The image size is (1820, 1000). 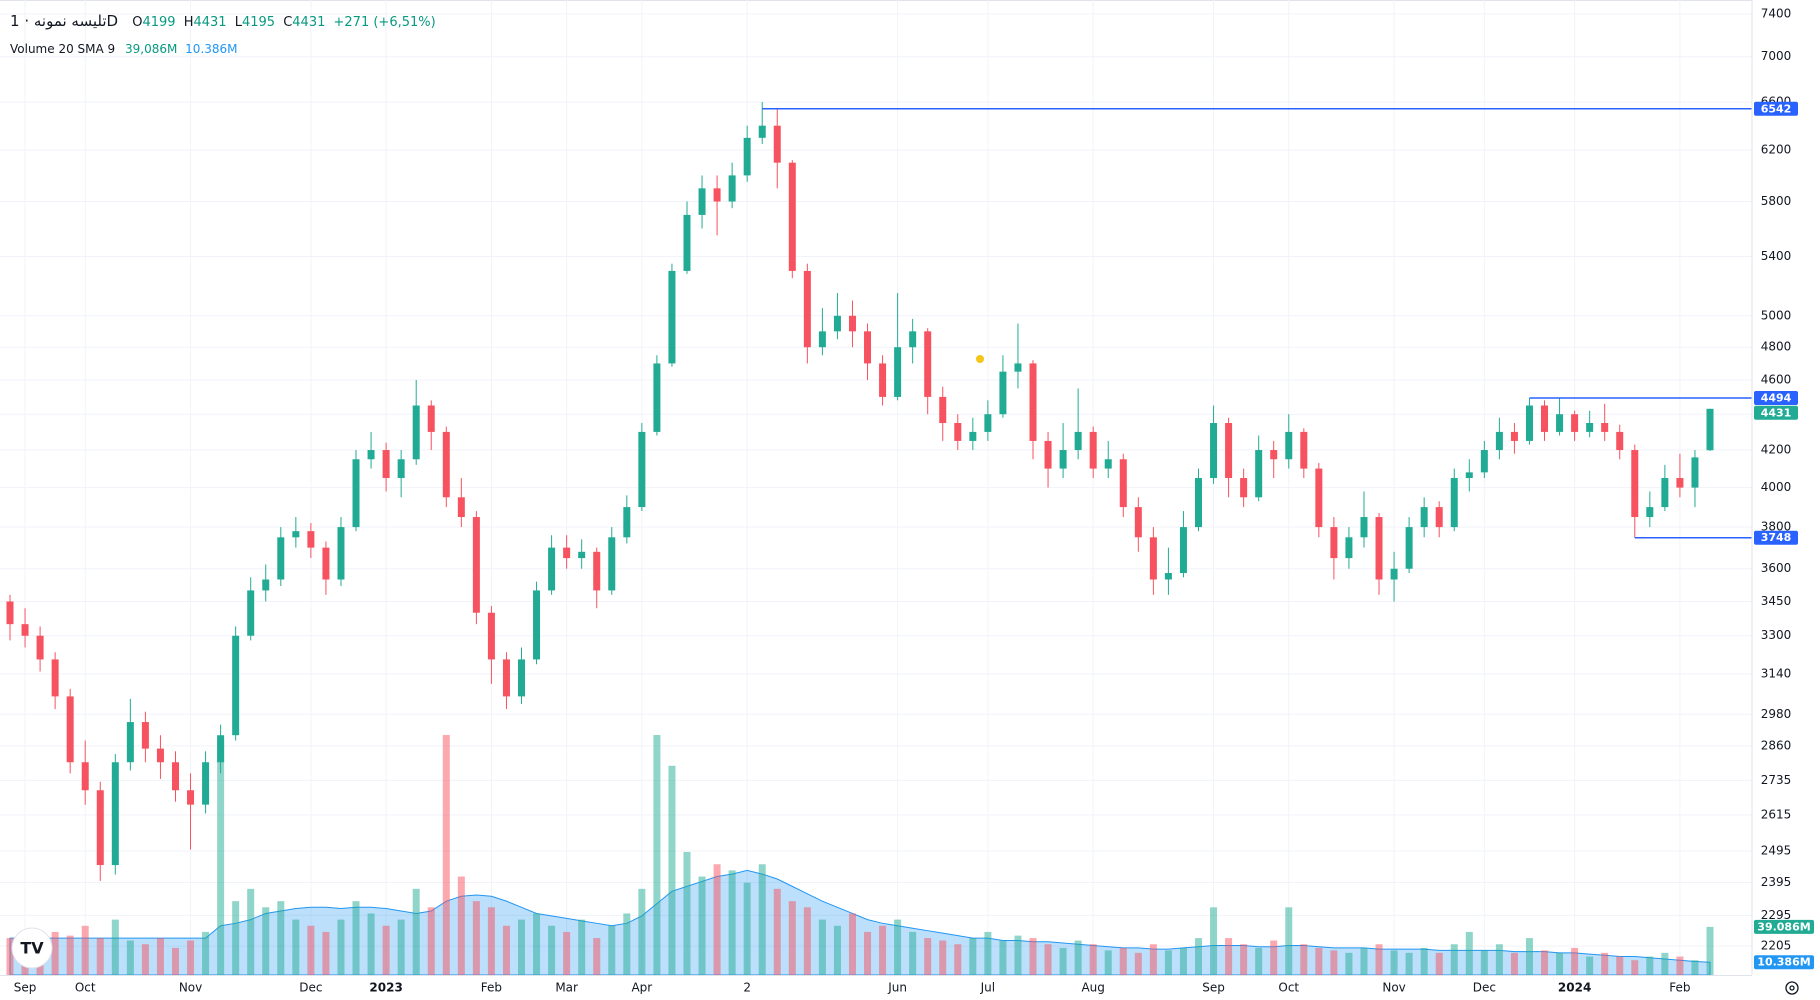 What do you see at coordinates (63, 49) in the screenshot?
I see `indicator-name: Volume 20 SMA 9` at bounding box center [63, 49].